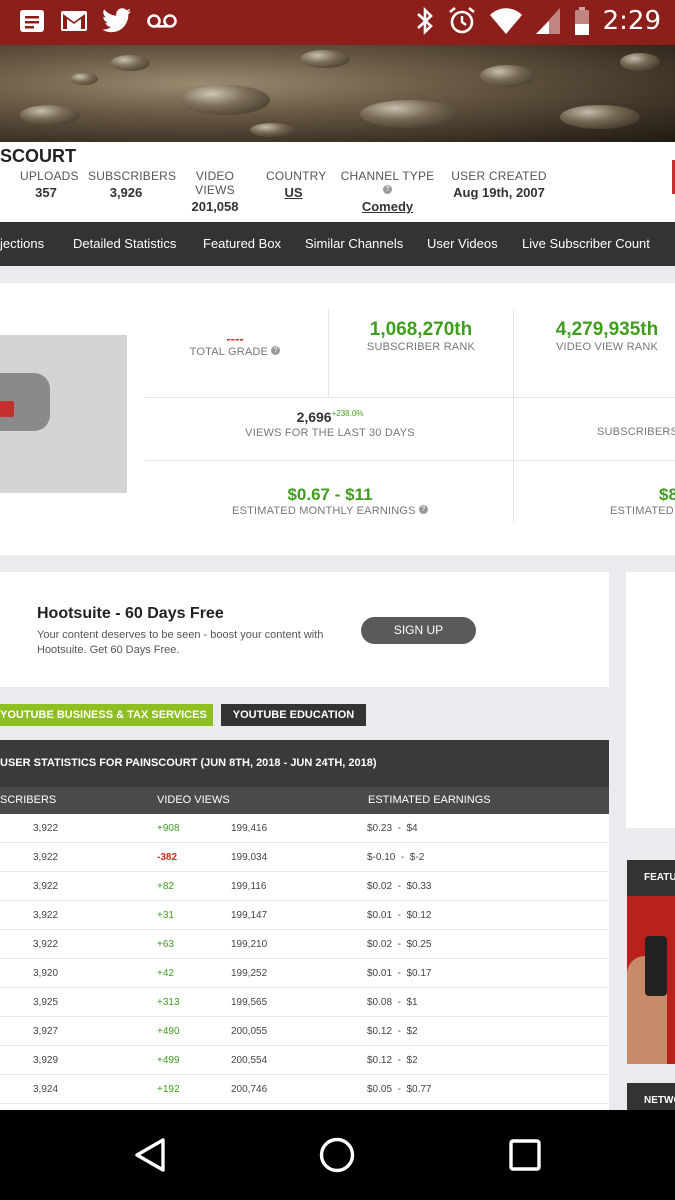  I want to click on stat-user-created: USER CREATED Aug 19th, 2007, so click(499, 184).